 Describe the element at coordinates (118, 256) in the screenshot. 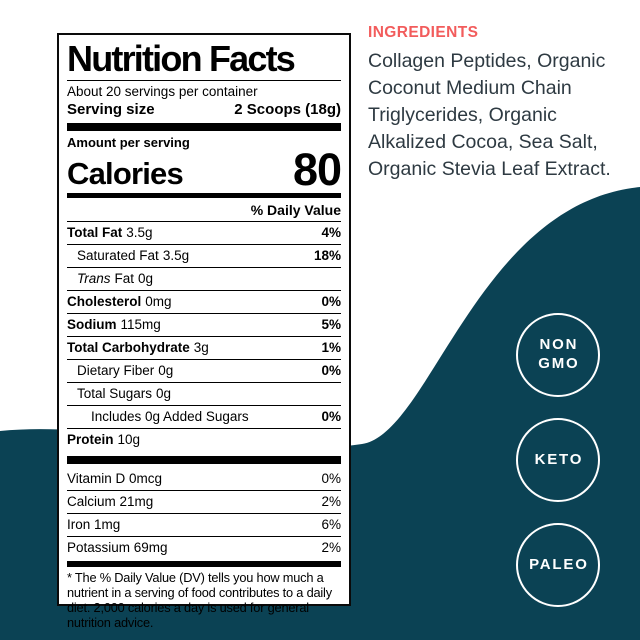

I see `nutrient-name: Saturated Fat` at that location.